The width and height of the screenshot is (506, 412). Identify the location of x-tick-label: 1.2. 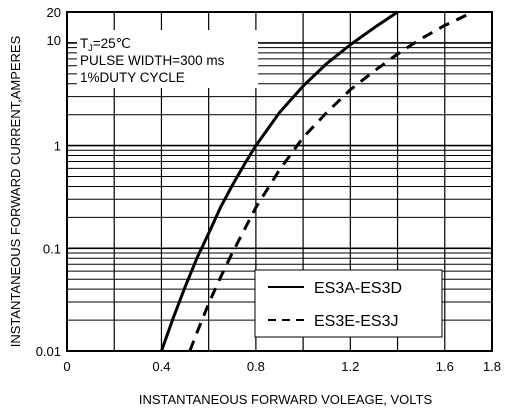
(350, 366).